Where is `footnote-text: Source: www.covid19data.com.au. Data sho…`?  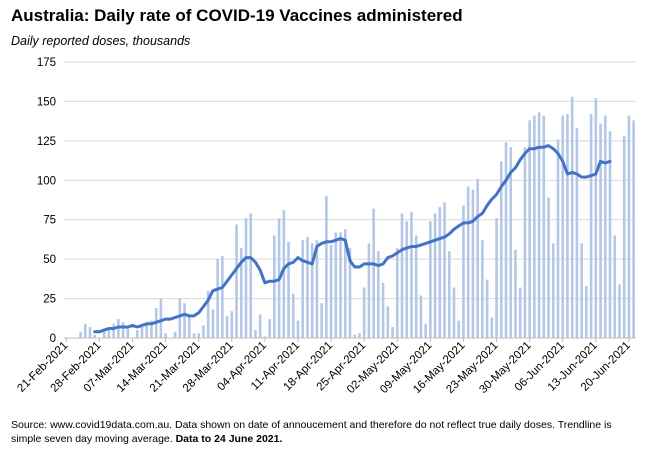 footnote-text: Source: www.covid19data.com.au. Data sho… is located at coordinates (311, 432).